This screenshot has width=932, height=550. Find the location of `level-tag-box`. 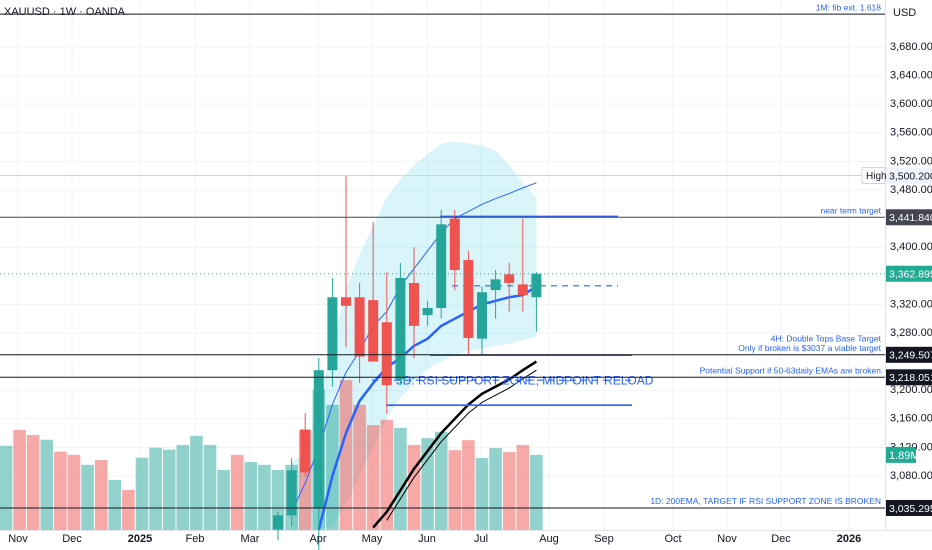

level-tag-box is located at coordinates (873, 176).